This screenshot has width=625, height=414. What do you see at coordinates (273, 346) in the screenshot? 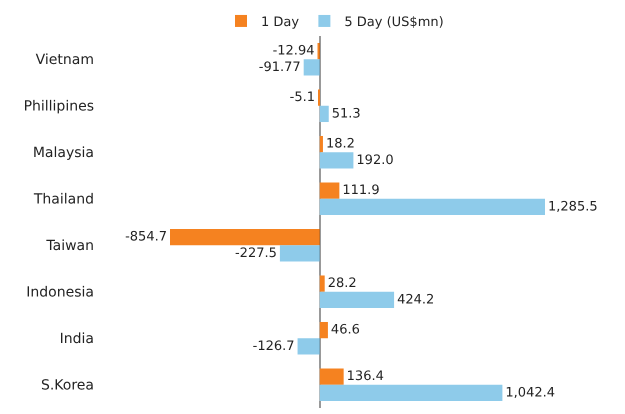
I see `data-label: -126.7` at bounding box center [273, 346].